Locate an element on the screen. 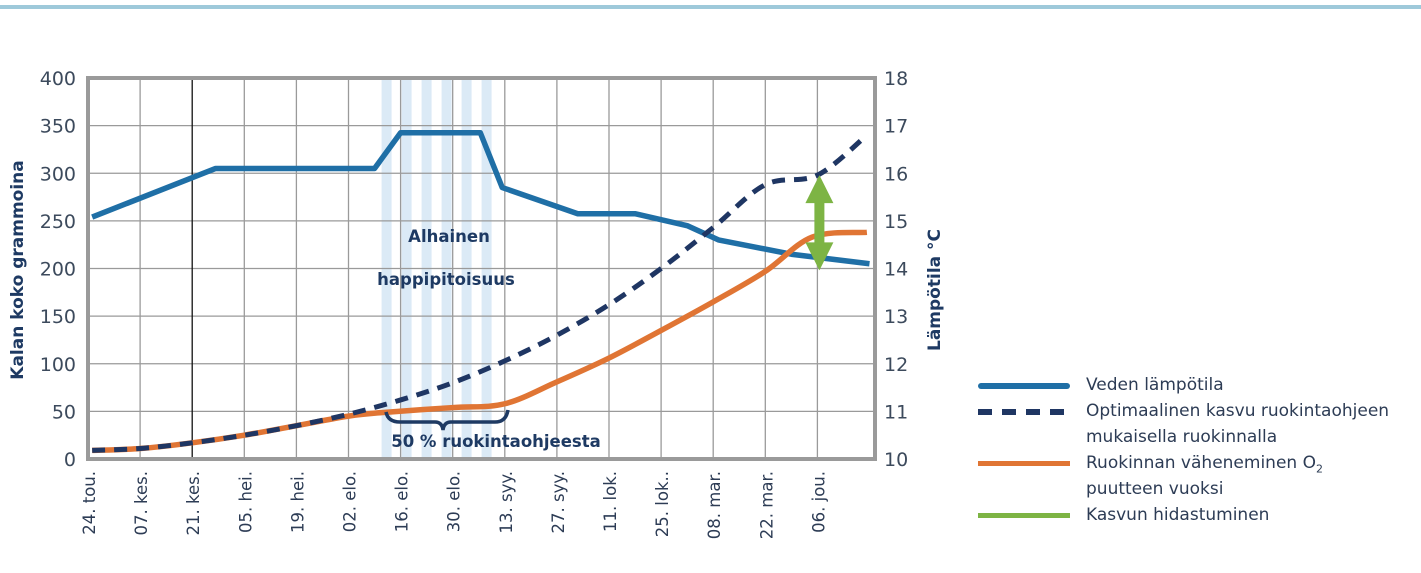 The height and width of the screenshot is (573, 1421). x-tick-label: 22. mar. is located at coordinates (766, 505).